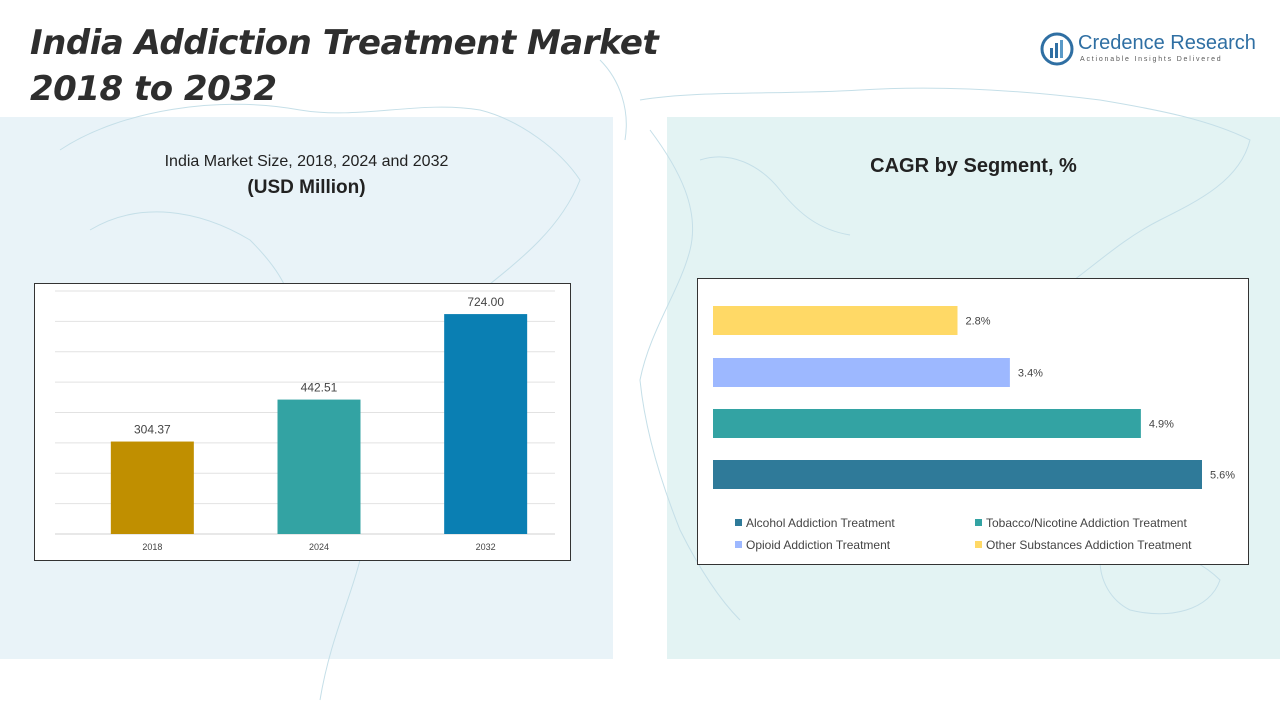 Image resolution: width=1280 pixels, height=720 pixels. What do you see at coordinates (486, 547) in the screenshot?
I see `tick-label-2032: 2032` at bounding box center [486, 547].